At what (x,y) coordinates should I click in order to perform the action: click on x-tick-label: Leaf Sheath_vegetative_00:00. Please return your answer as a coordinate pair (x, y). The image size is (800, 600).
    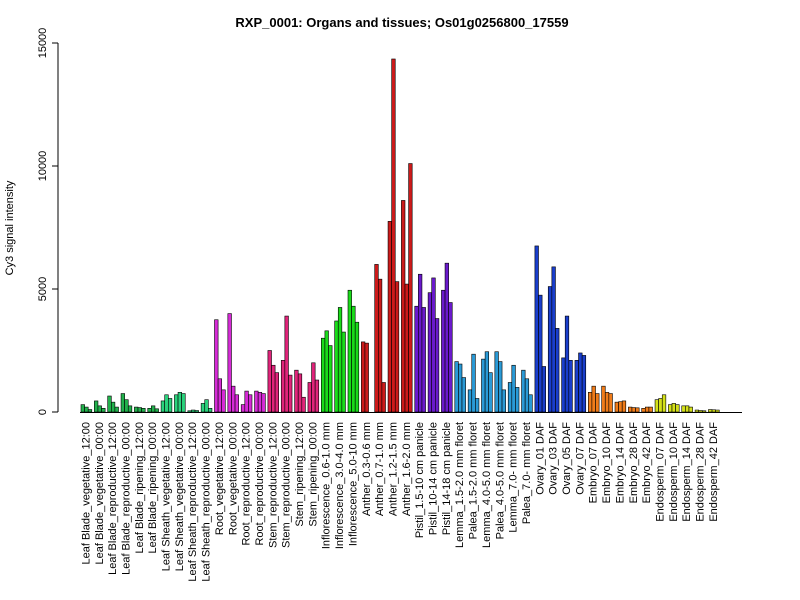
    Looking at the image, I should click on (180, 496).